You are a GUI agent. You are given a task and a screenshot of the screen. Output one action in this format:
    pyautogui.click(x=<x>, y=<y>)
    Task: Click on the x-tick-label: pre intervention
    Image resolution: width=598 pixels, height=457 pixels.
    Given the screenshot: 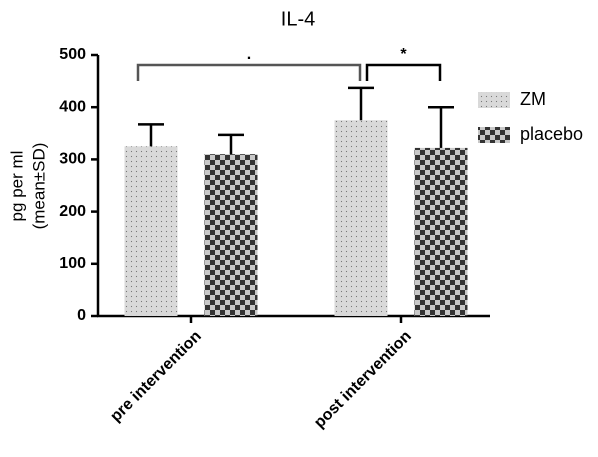 What is the action you would take?
    pyautogui.click(x=156, y=377)
    